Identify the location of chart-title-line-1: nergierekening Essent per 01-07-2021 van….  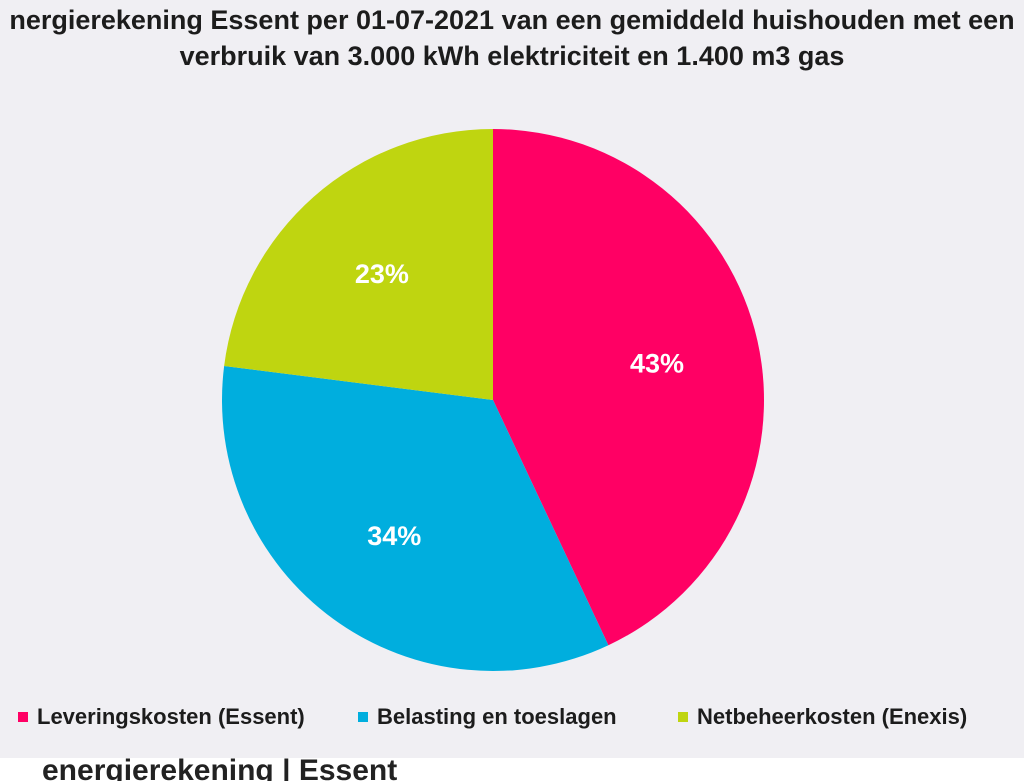
(512, 20).